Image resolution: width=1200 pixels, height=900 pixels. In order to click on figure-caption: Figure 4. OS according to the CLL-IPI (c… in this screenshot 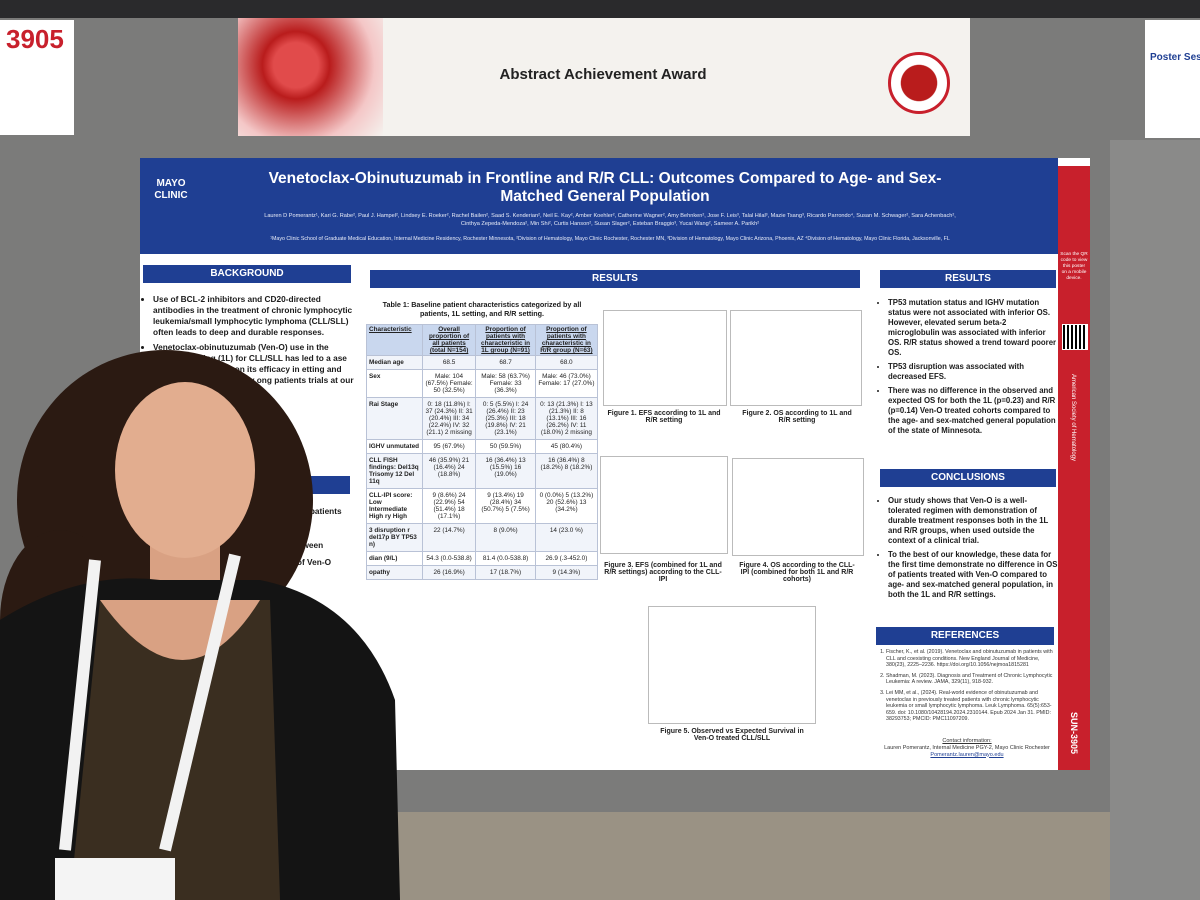, I will do `click(797, 572)`.